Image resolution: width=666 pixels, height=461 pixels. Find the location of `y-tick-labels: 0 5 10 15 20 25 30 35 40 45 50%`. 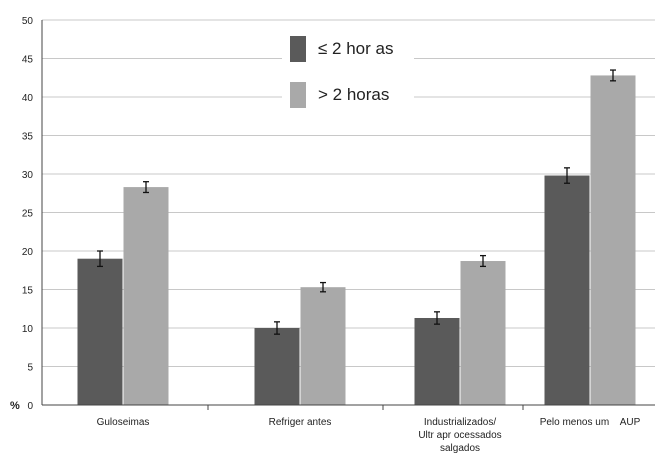

y-tick-labels: 0 5 10 15 20 25 30 35 40 45 50% is located at coordinates (21, 214).